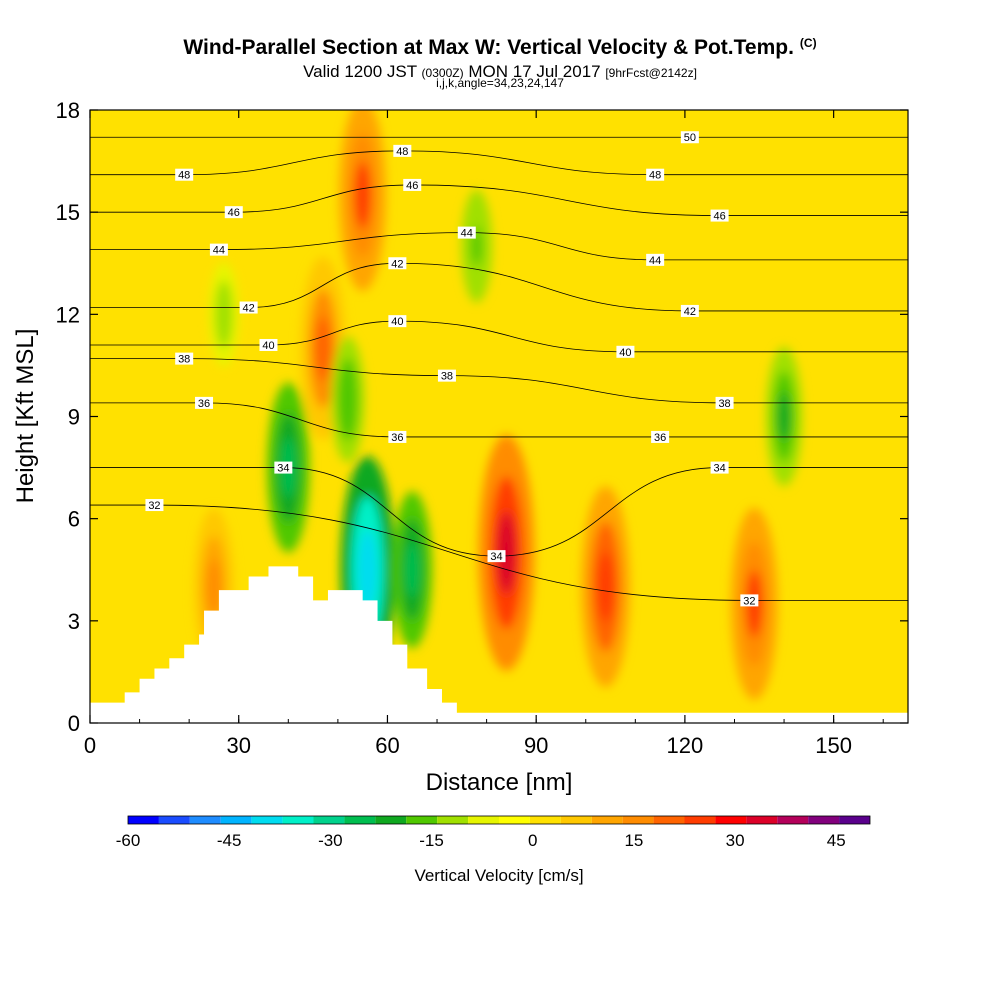  Describe the element at coordinates (836, 840) in the screenshot. I see `colorbar-tick-label: 45` at that location.